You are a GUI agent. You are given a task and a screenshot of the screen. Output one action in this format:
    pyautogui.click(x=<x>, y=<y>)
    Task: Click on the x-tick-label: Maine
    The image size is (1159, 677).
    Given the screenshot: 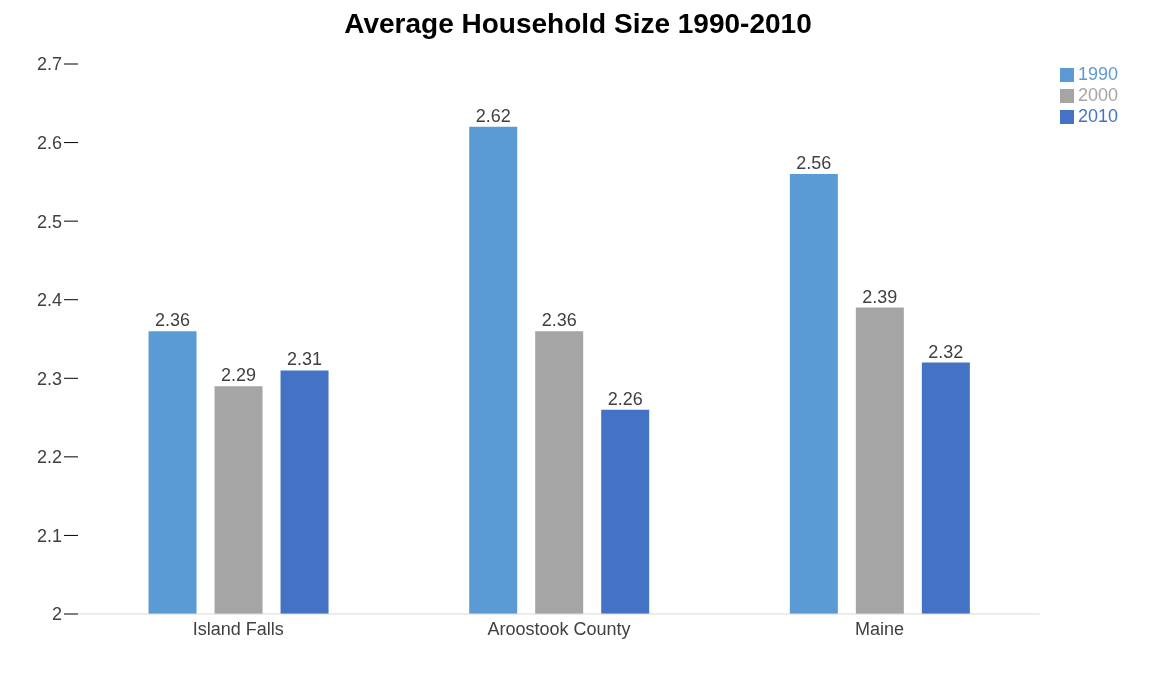 What is the action you would take?
    pyautogui.click(x=880, y=628)
    